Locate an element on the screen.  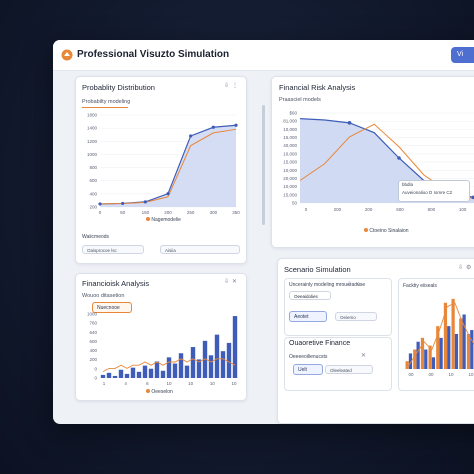
panel-title: Scenario Simulation is located at coordinates (317, 269).